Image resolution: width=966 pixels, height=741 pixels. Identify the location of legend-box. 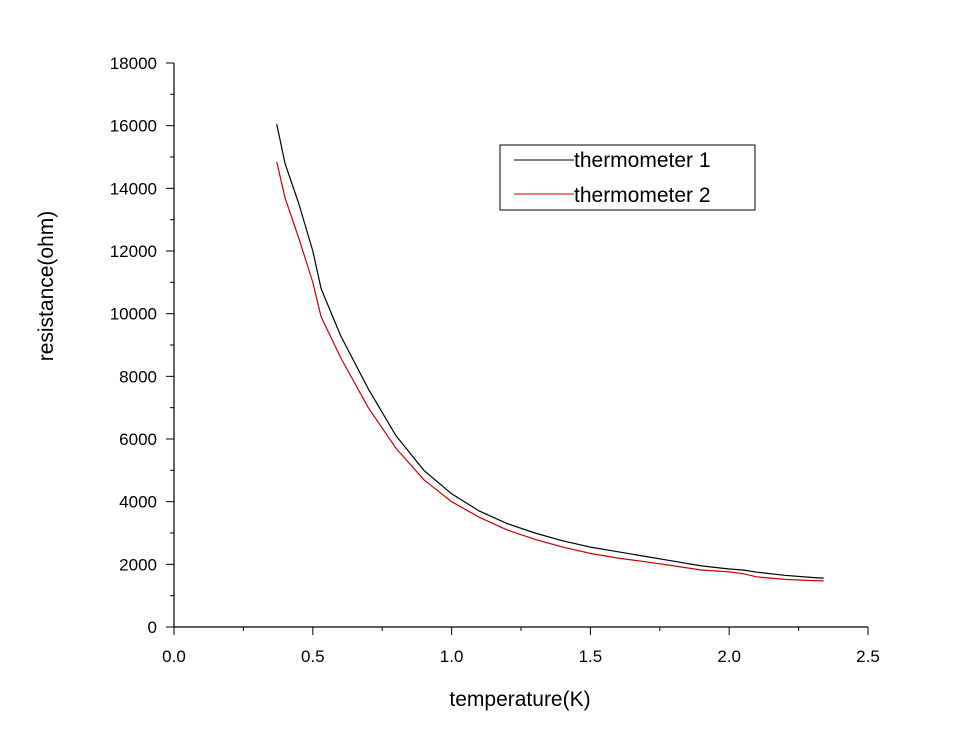
(627, 177).